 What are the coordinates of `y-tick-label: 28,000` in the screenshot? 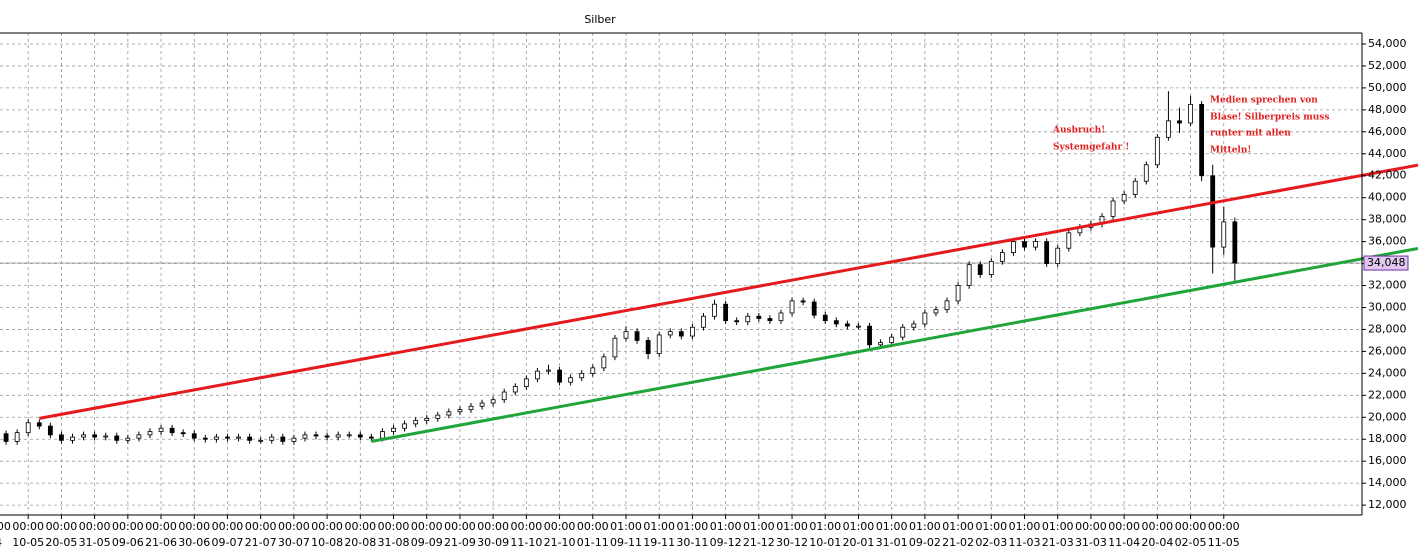 It's located at (1387, 328).